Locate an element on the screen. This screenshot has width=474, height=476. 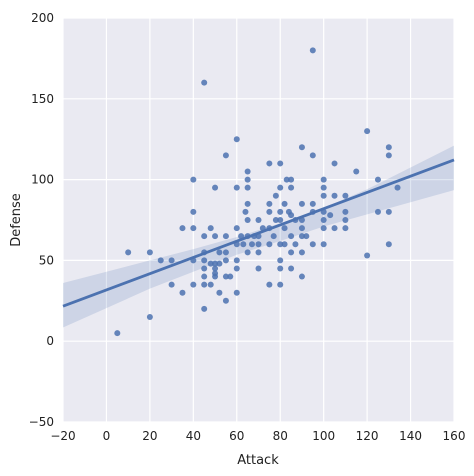
y-tick-label: 50 is located at coordinates (46, 260).